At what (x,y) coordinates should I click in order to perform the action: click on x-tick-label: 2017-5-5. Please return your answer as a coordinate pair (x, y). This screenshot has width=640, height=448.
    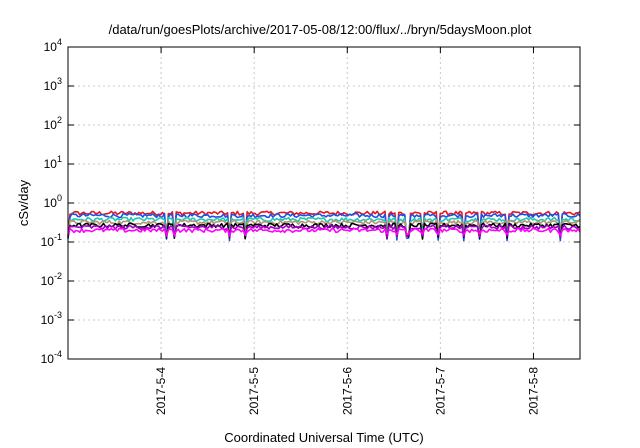
    Looking at the image, I should click on (254, 391).